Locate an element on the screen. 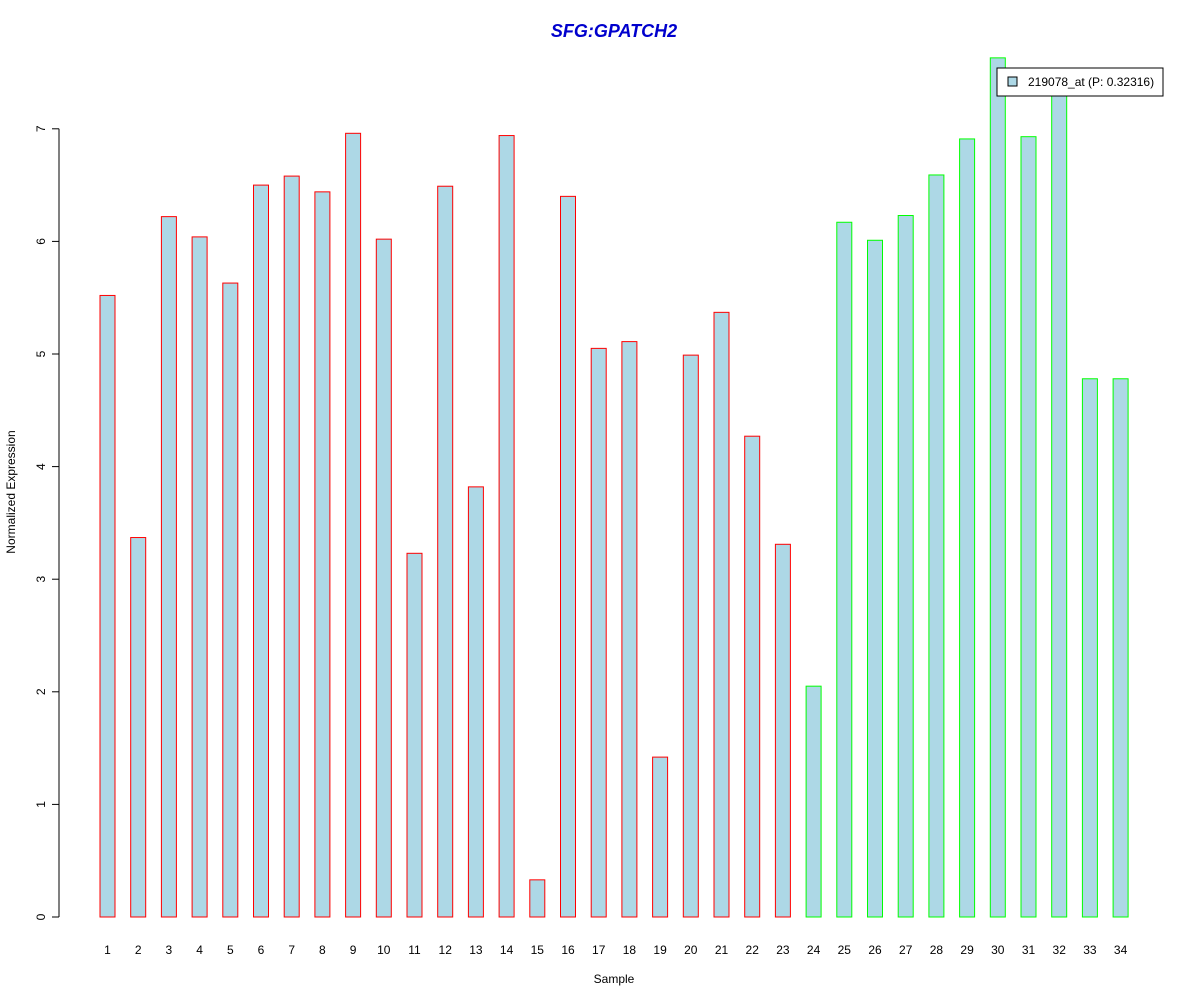 The height and width of the screenshot is (1000, 1200). x-tick-label: 18 is located at coordinates (630, 950).